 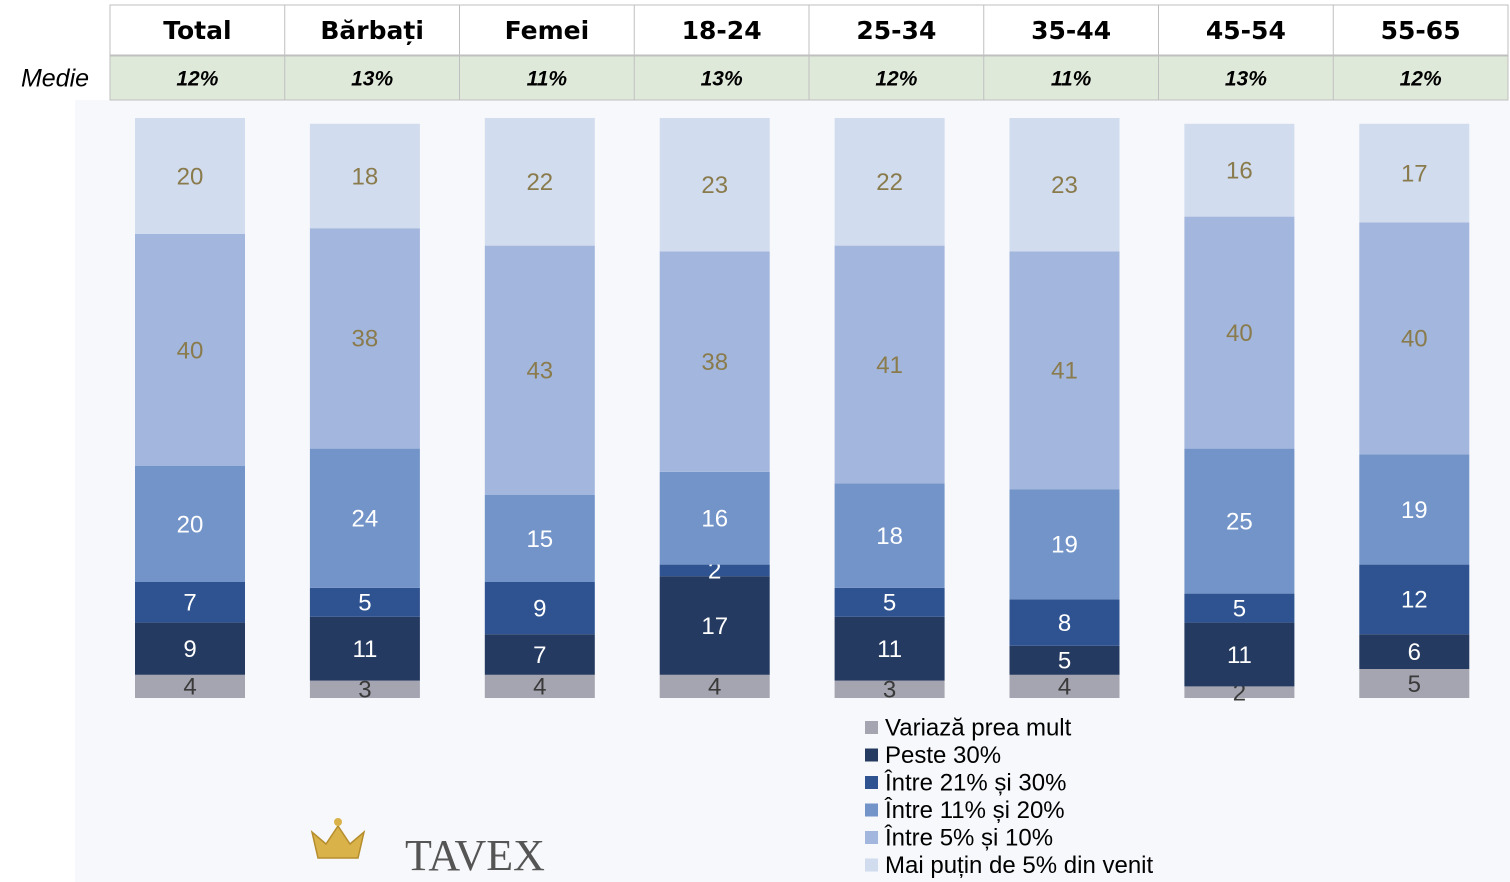 I want to click on logo: TAVEX, so click(x=427, y=849).